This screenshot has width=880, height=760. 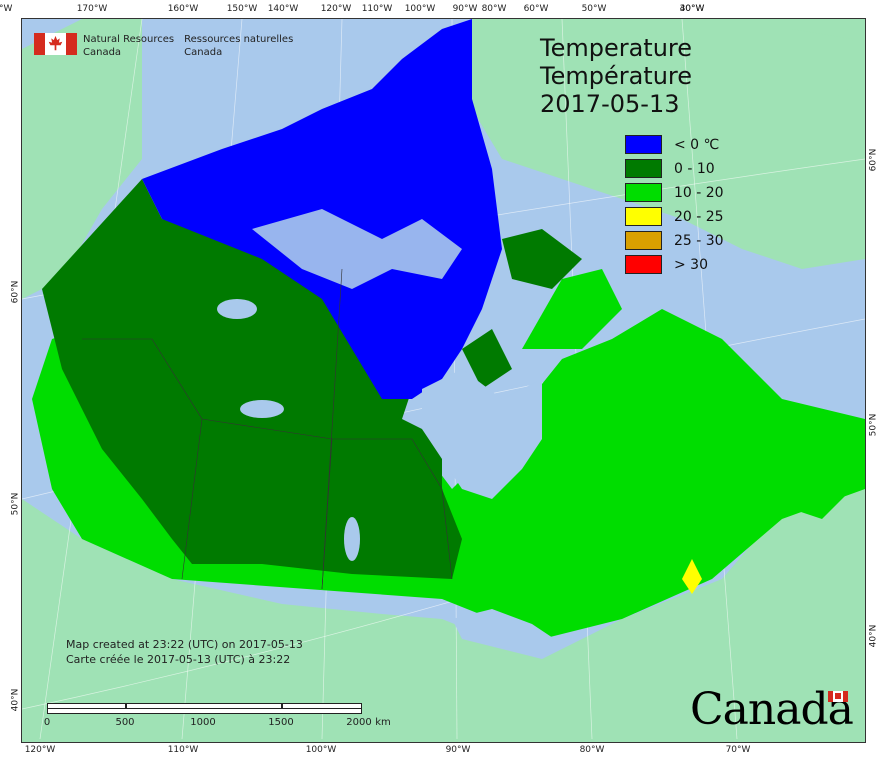 What do you see at coordinates (572, 309) in the screenshot?
I see `temp-zone-mild-labrador` at bounding box center [572, 309].